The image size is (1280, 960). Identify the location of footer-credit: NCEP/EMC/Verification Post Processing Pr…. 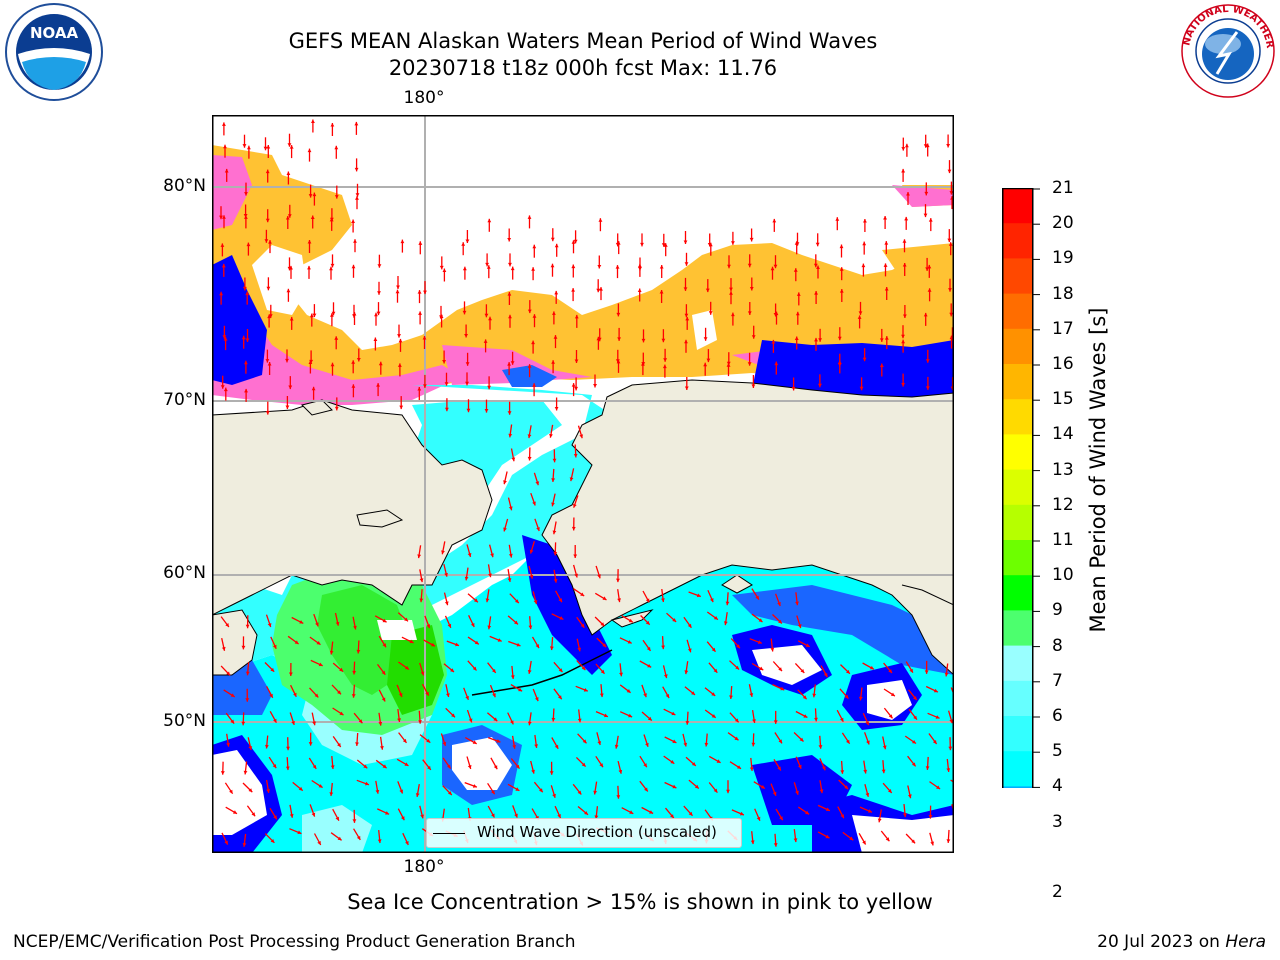
(294, 942).